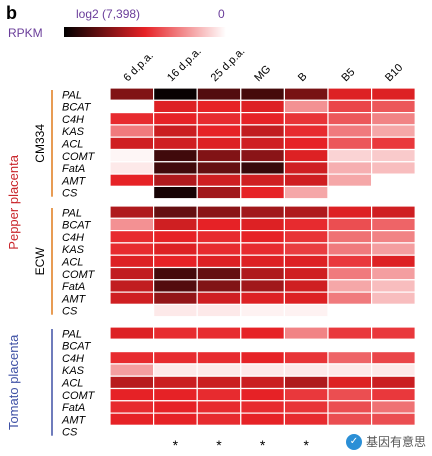  What do you see at coordinates (77, 347) in the screenshot?
I see `gene-label: BCAT` at bounding box center [77, 347].